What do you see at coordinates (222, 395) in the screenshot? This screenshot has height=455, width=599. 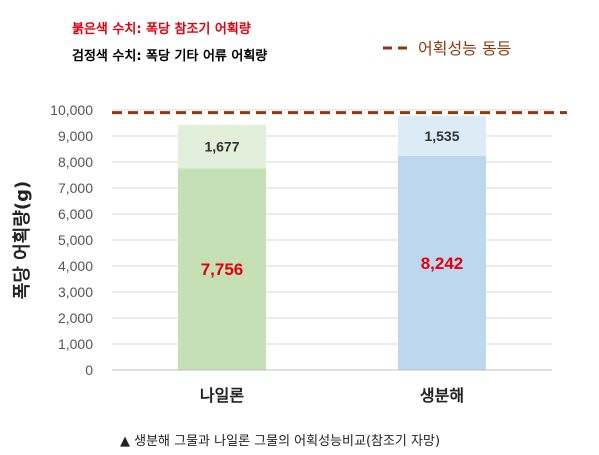 I see `x-tick-label: 나일론` at bounding box center [222, 395].